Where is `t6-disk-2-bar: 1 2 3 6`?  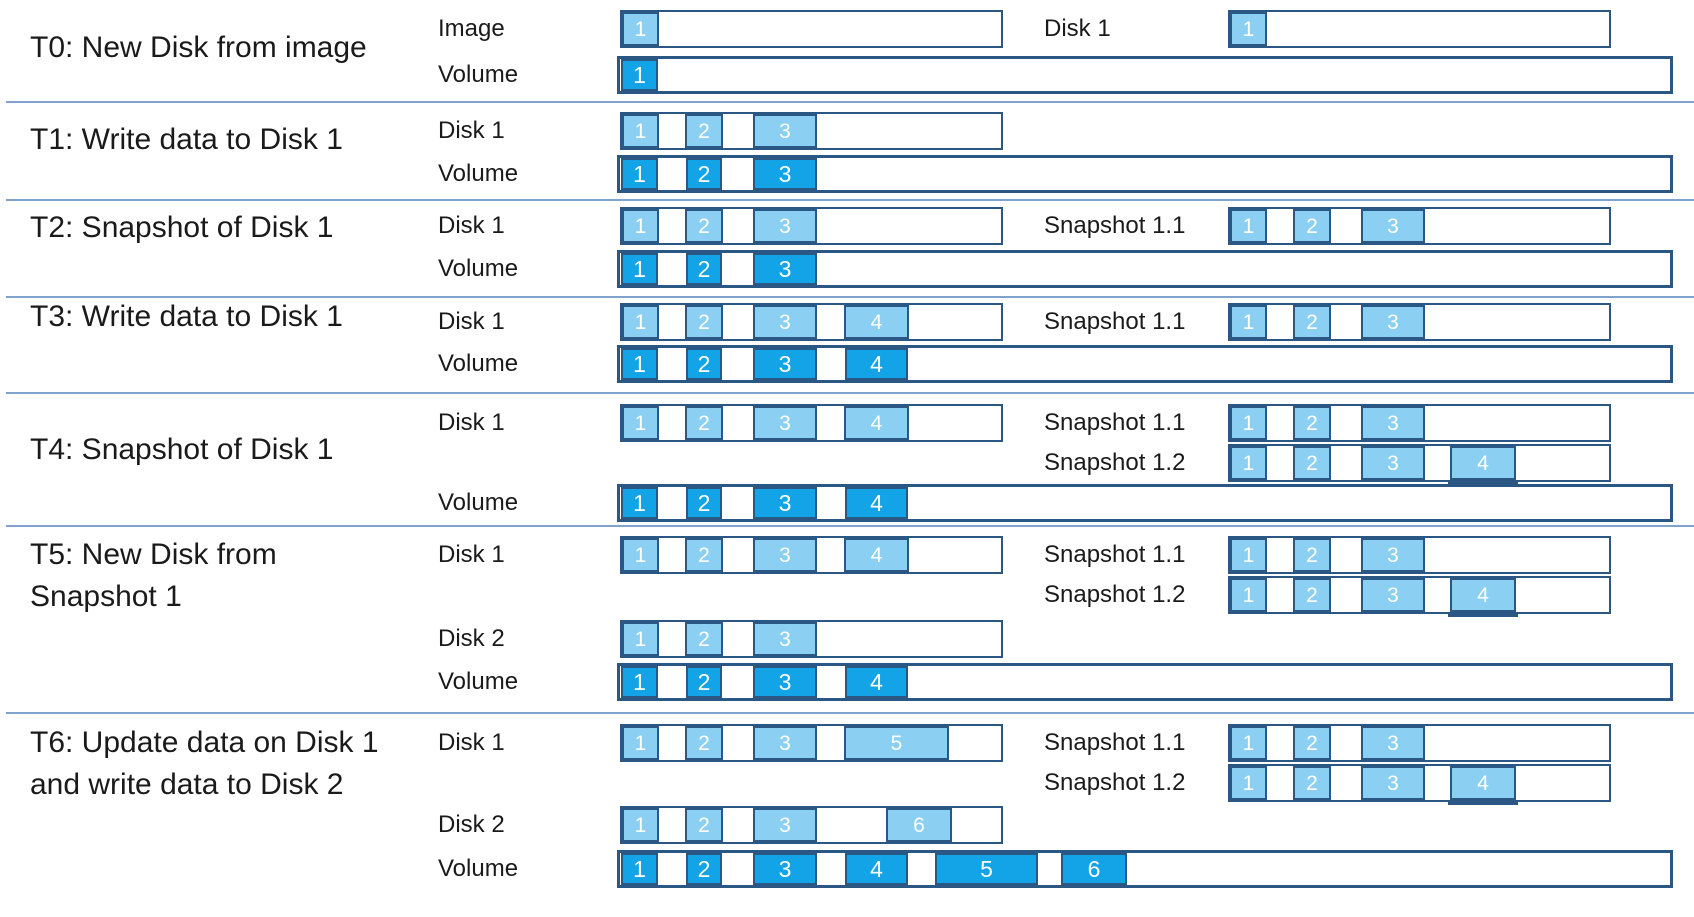
t6-disk-2-bar: 1 2 3 6 is located at coordinates (811, 825).